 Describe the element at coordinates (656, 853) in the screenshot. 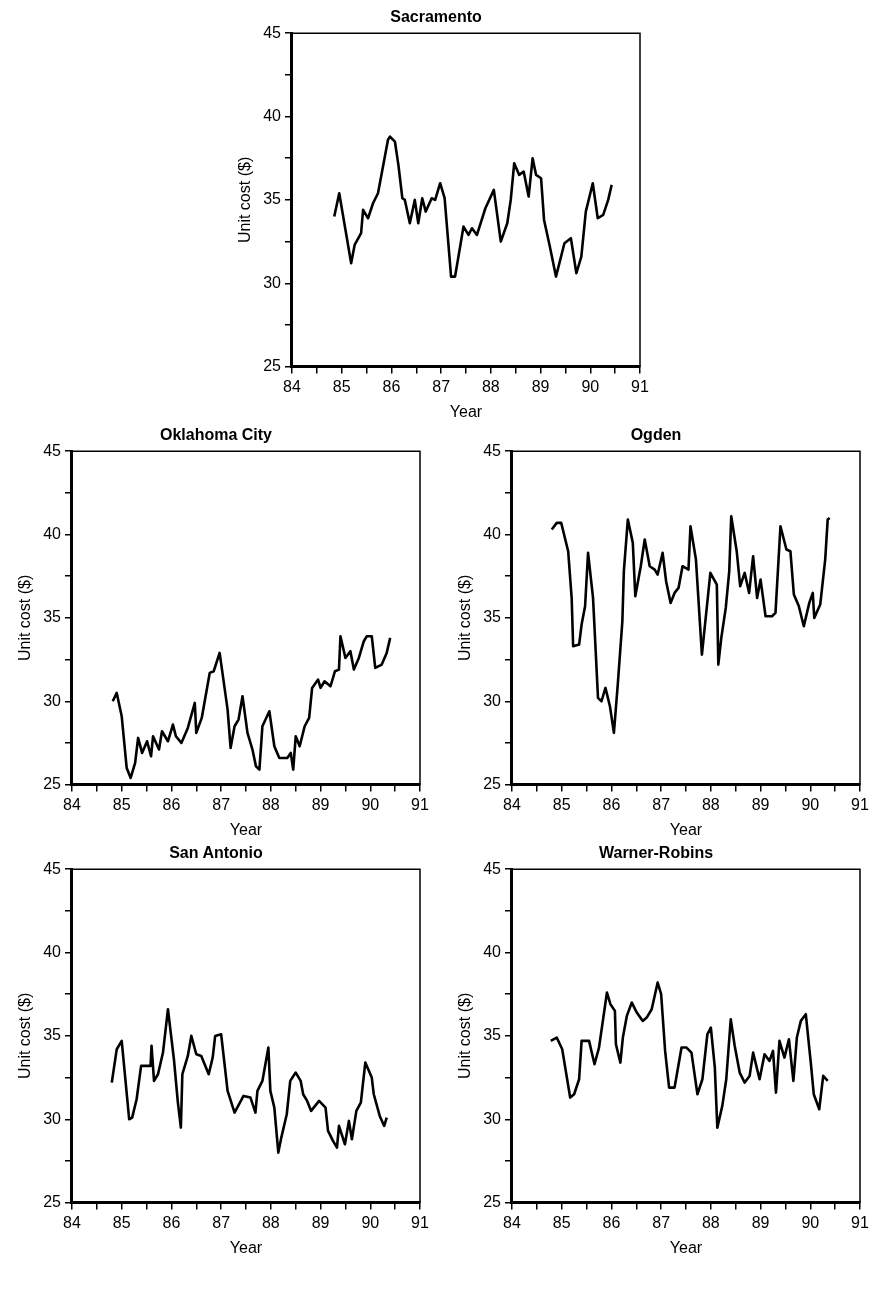

I see `chart-title: Warner-Robins` at that location.